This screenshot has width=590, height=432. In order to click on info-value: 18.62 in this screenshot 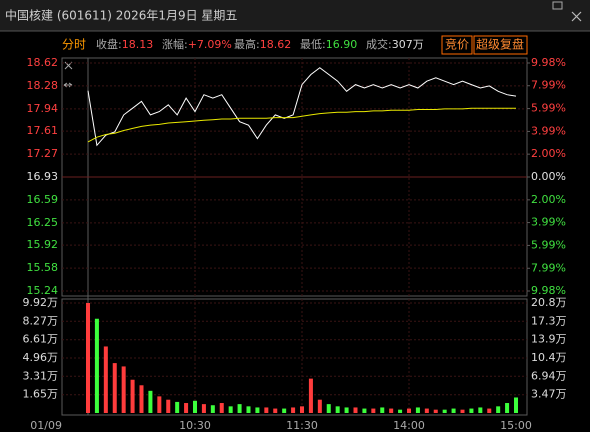, I will do `click(276, 44)`.